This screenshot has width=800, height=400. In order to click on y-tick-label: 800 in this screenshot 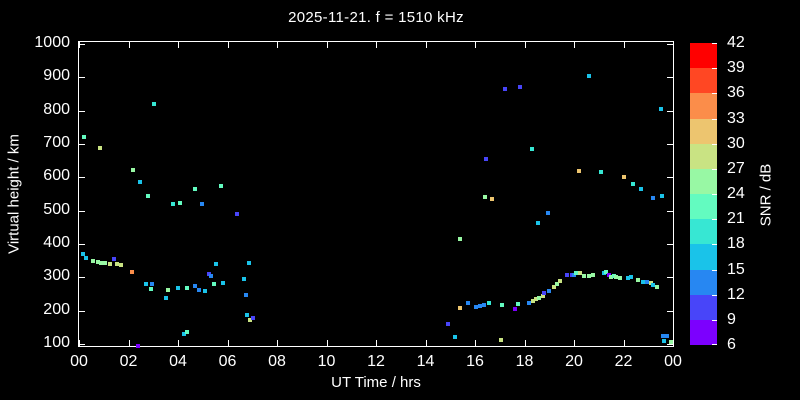, I will do `click(56, 109)`.